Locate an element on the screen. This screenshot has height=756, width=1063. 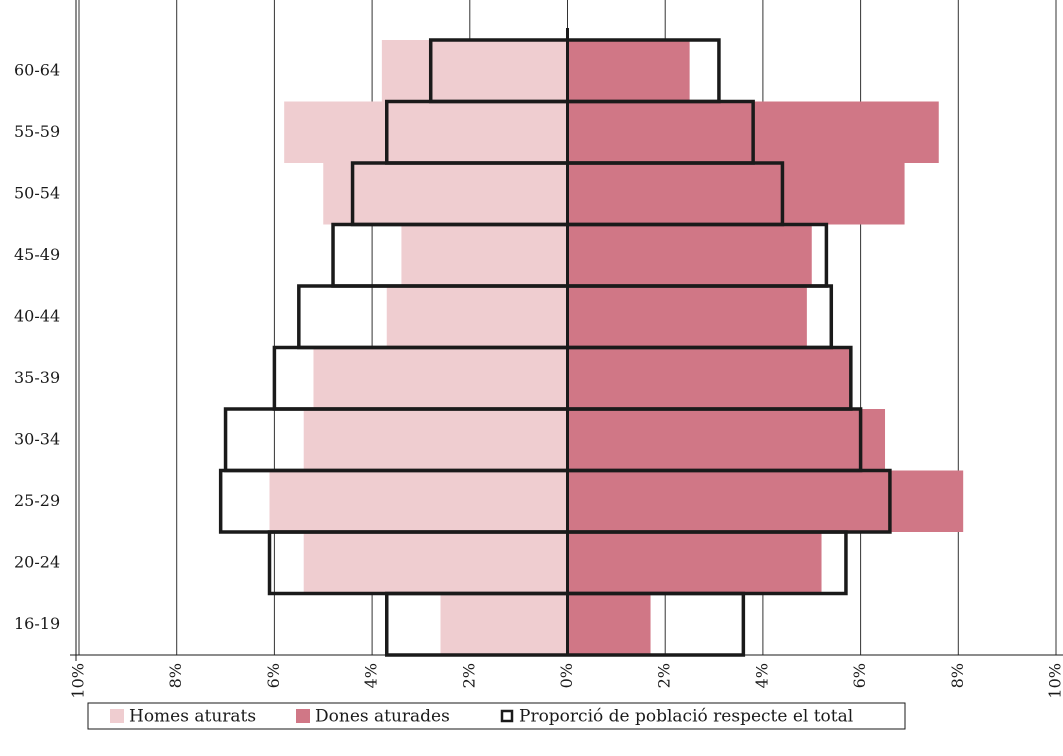
legend-label: Proporció de població respecte el total is located at coordinates (686, 717).